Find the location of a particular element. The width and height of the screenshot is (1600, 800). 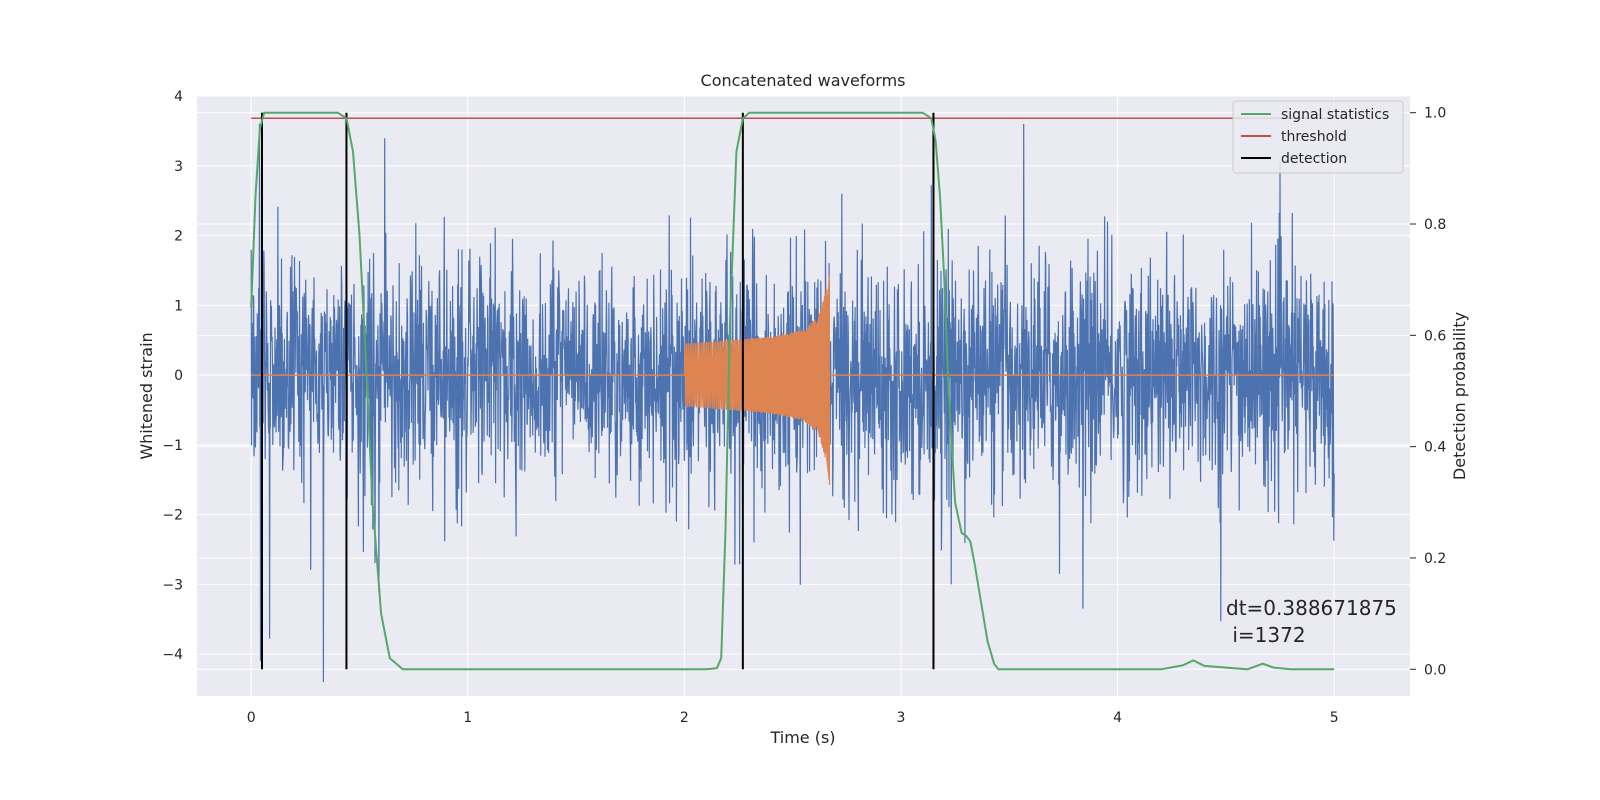

y2-tick-label: 0.2 is located at coordinates (1435, 559).